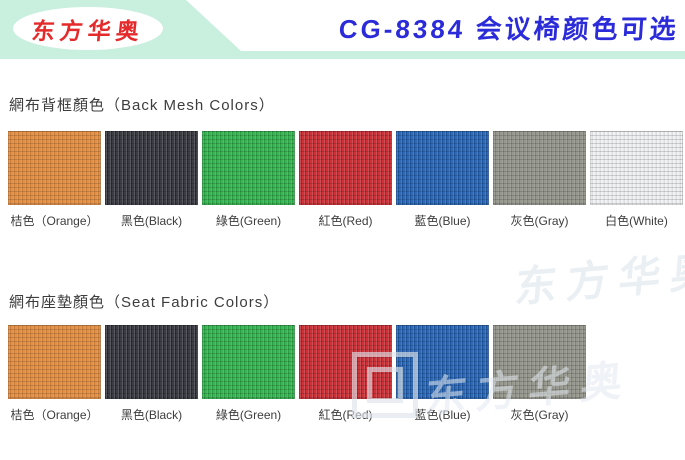  I want to click on swatch-label: 白色(White), so click(636, 221).